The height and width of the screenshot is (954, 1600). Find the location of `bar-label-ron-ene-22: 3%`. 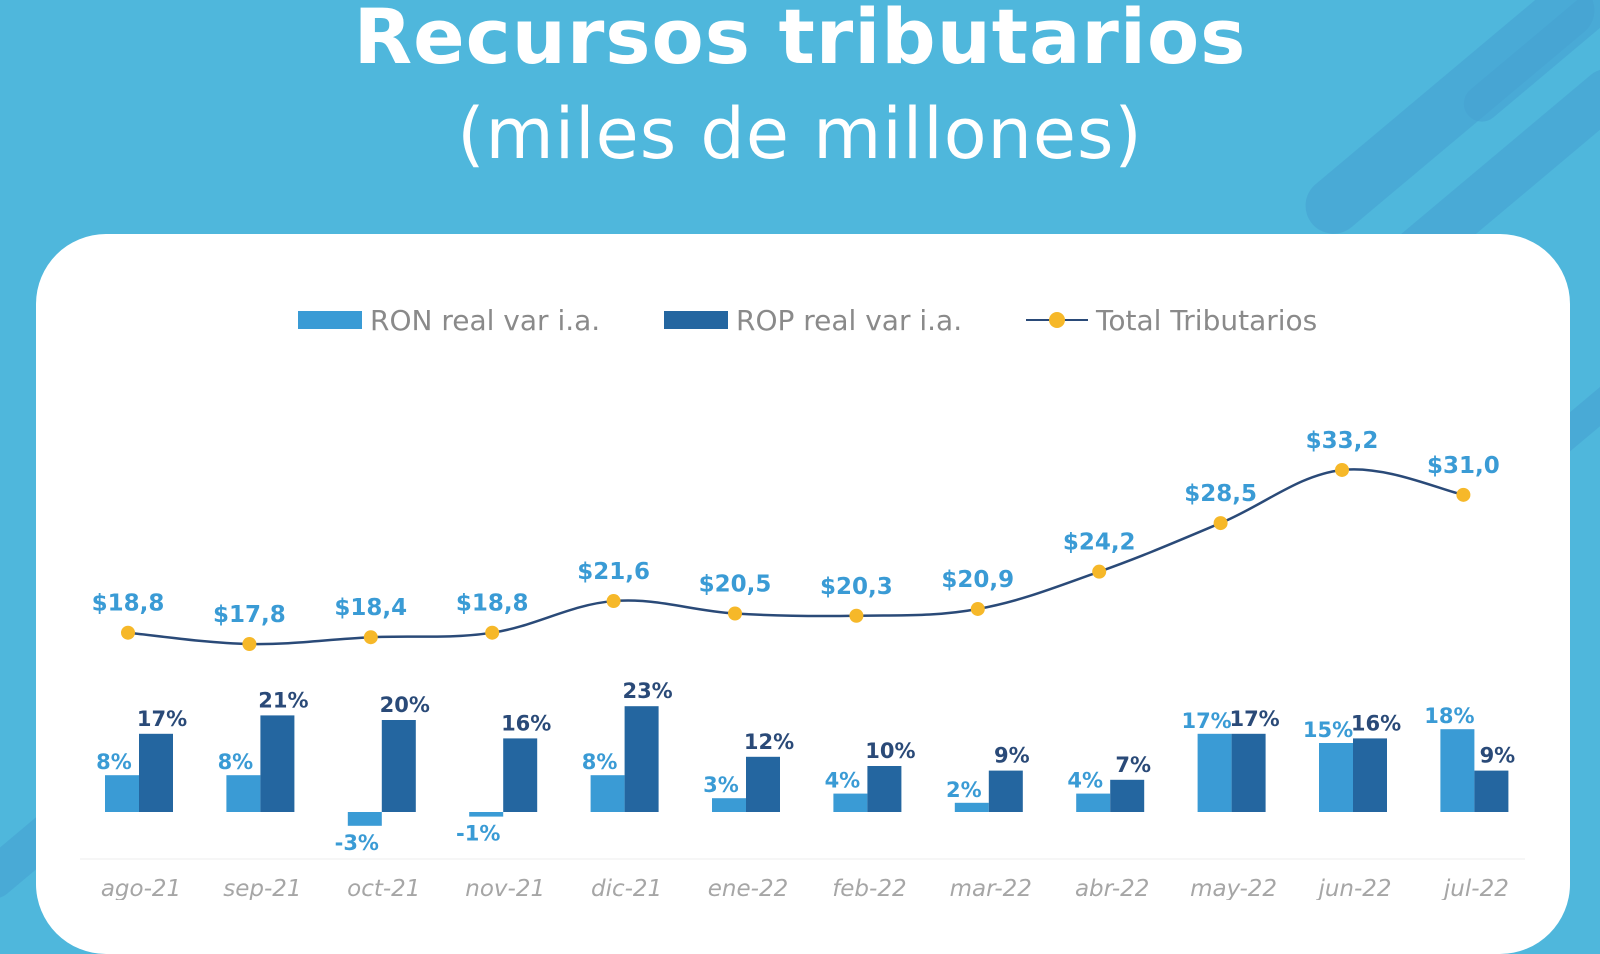

bar-label-ron-ene-22: 3% is located at coordinates (721, 785).